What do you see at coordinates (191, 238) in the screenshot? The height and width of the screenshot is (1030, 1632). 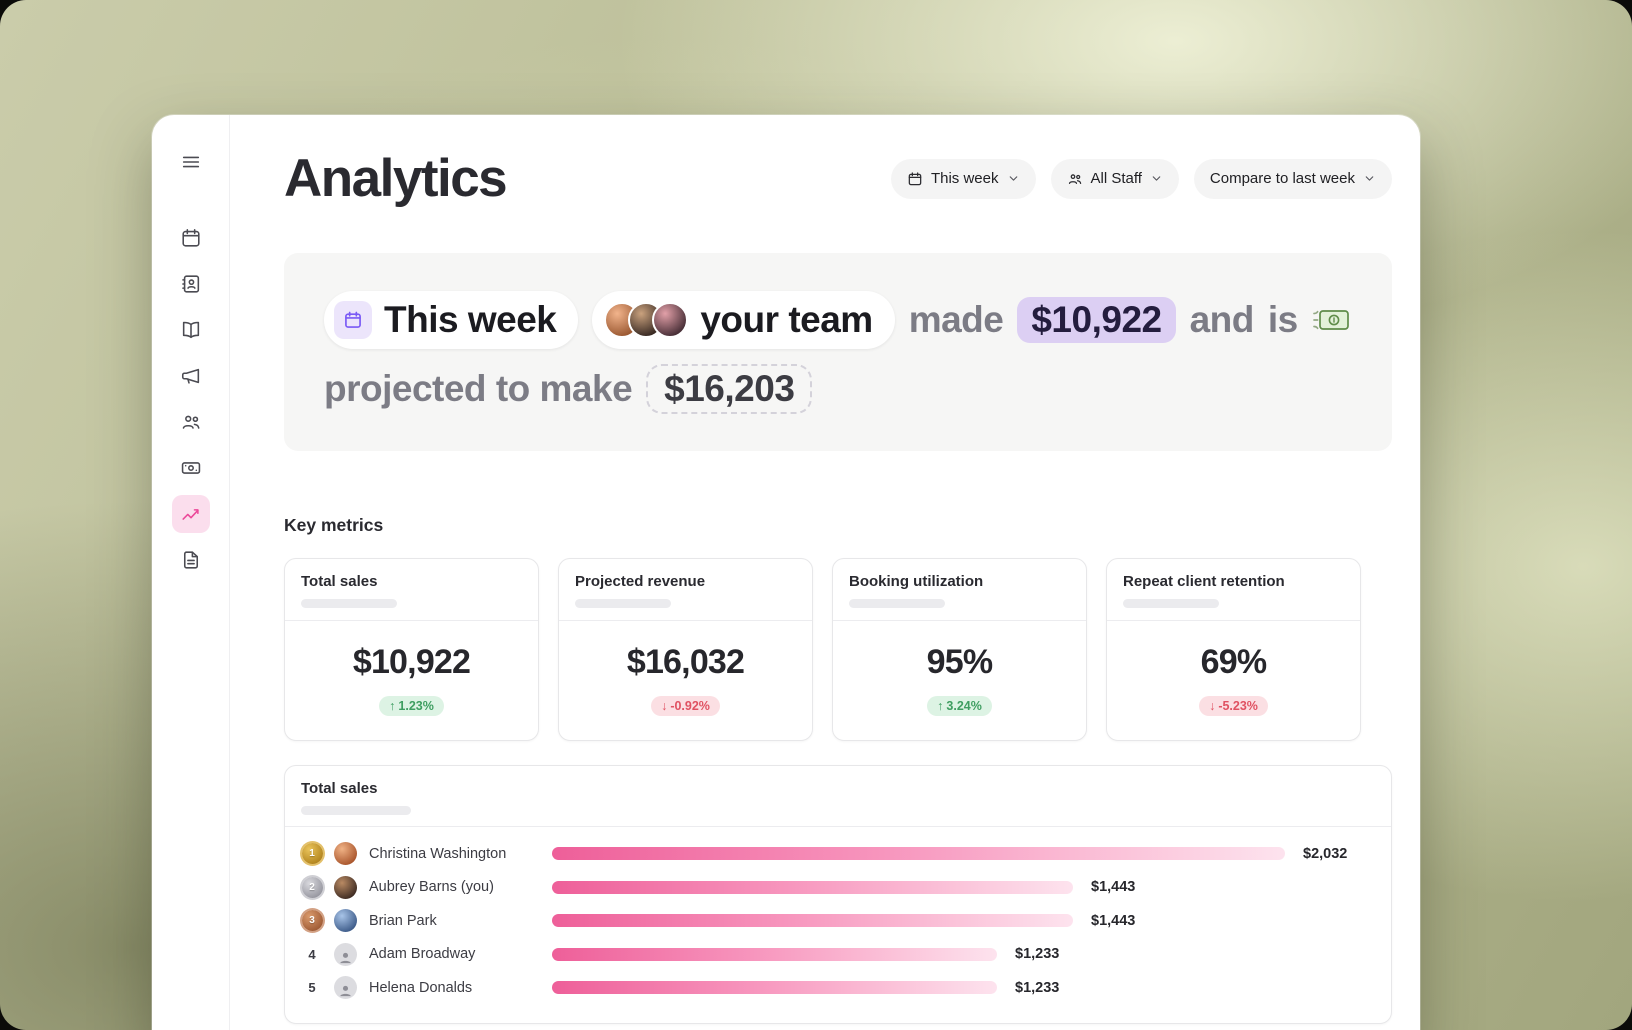 I see `sidebar-item-calendar` at bounding box center [191, 238].